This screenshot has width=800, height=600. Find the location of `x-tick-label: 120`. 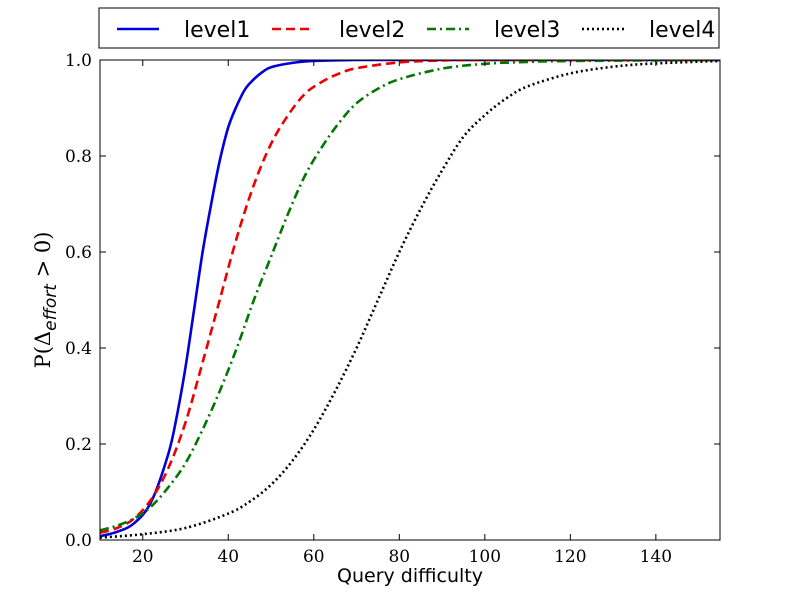

x-tick-label: 120 is located at coordinates (570, 557).